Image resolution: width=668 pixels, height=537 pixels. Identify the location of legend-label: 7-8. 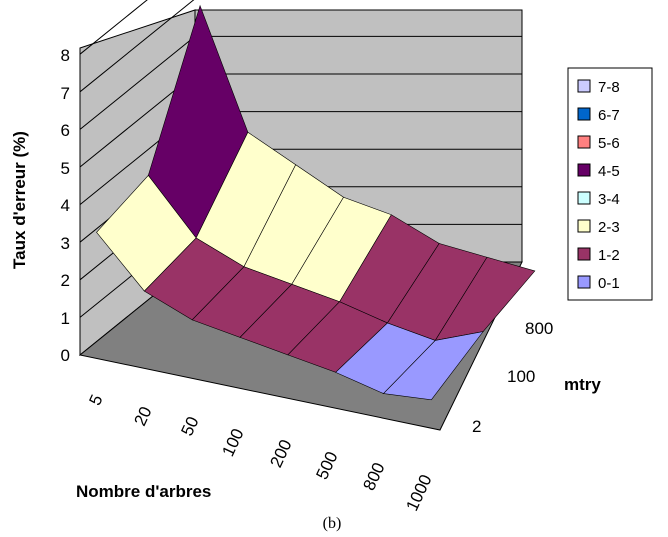
(609, 87).